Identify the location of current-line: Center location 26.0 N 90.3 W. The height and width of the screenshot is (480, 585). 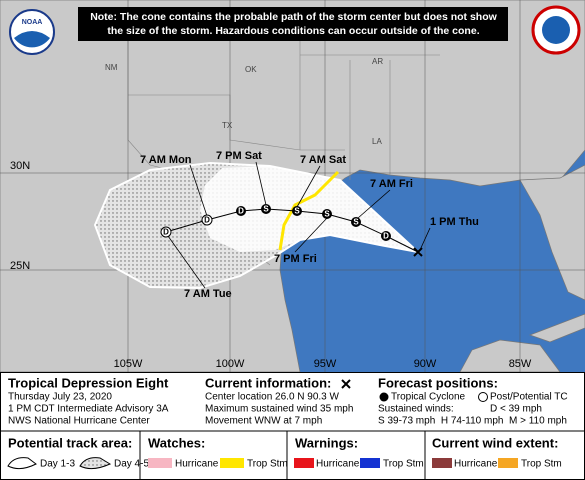
(272, 397).